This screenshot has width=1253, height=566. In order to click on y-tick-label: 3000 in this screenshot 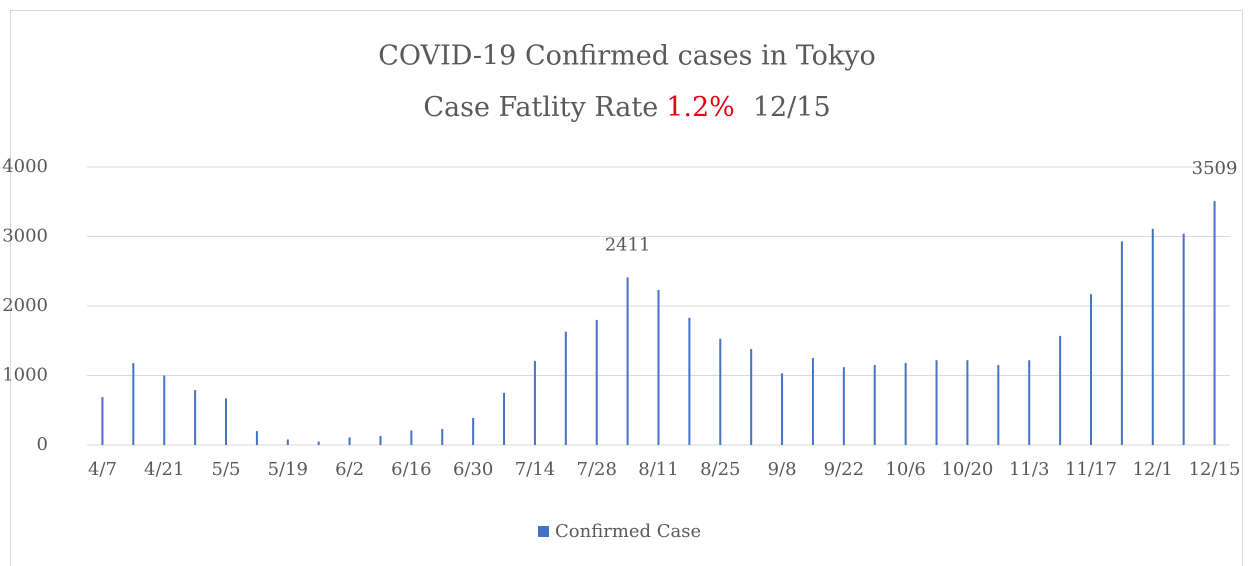, I will do `click(25, 236)`.